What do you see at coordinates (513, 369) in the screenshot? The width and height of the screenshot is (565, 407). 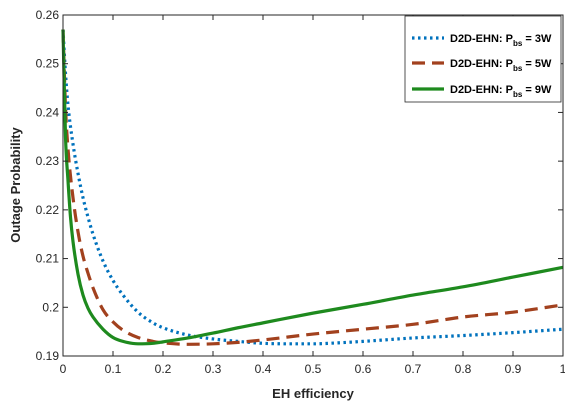 I see `x-tick-label: 0.9` at bounding box center [513, 369].